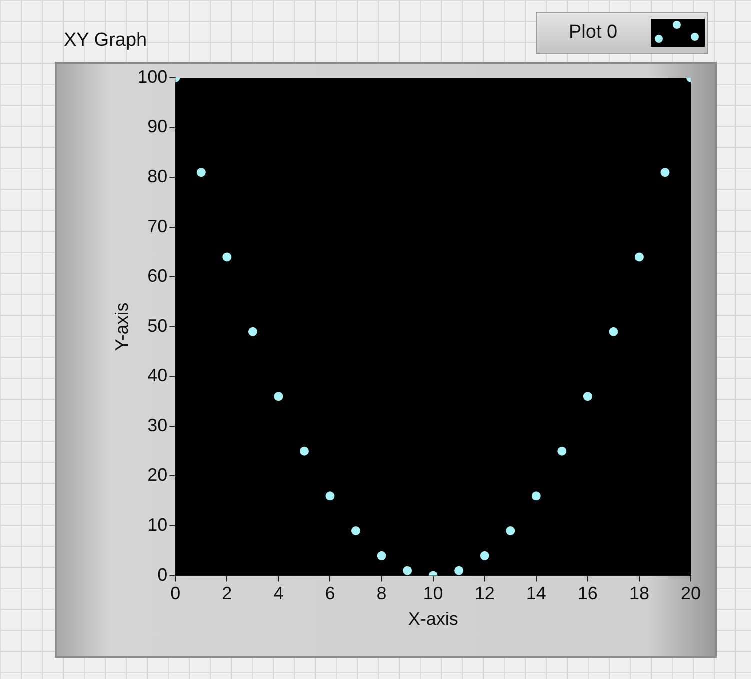  I want to click on chart-title: XY Graph, so click(106, 41).